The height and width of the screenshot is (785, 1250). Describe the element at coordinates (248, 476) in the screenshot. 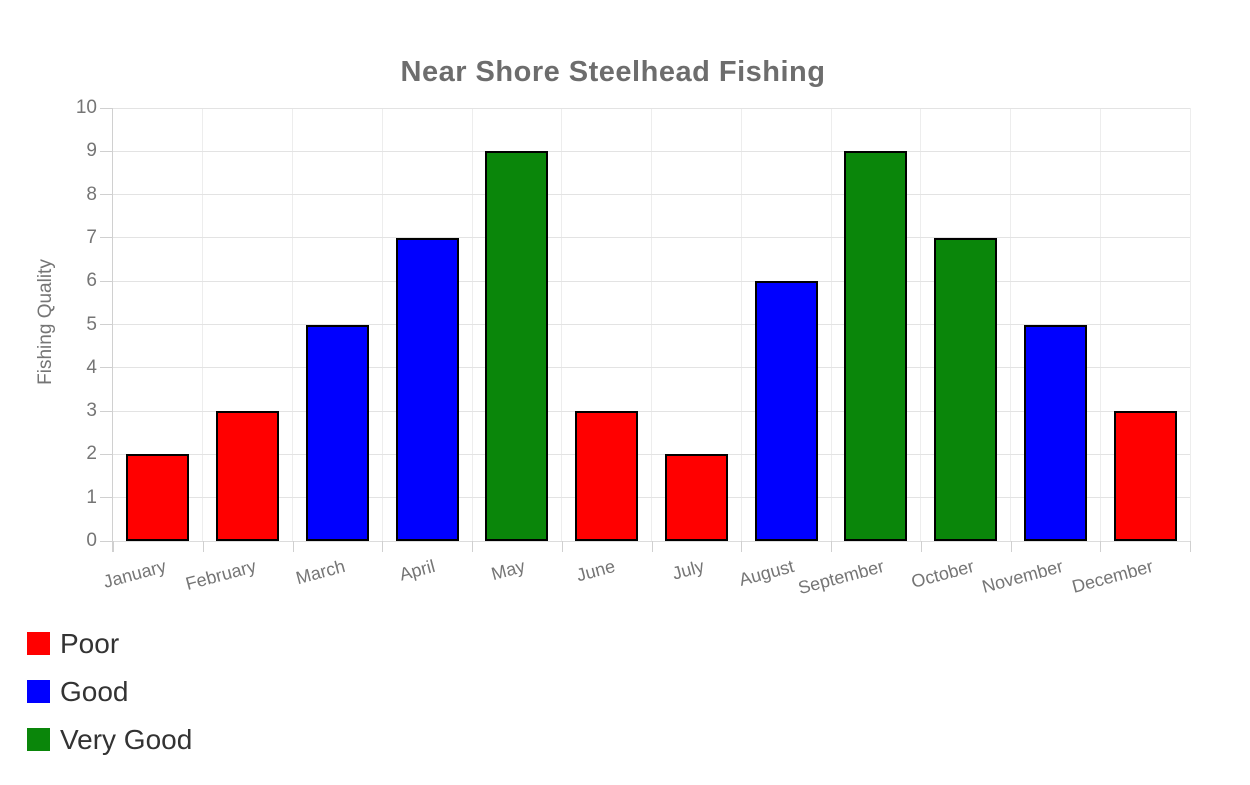

I see `bar-february` at that location.